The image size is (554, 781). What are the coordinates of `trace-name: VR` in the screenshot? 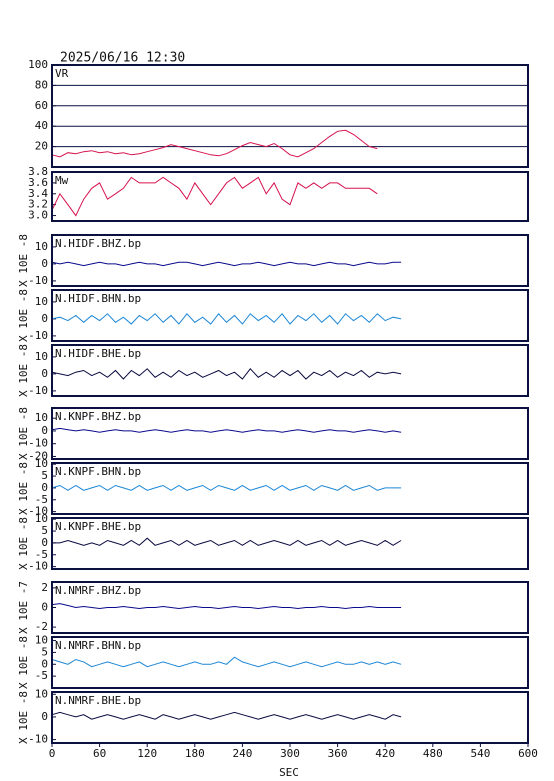 It's located at (62, 73).